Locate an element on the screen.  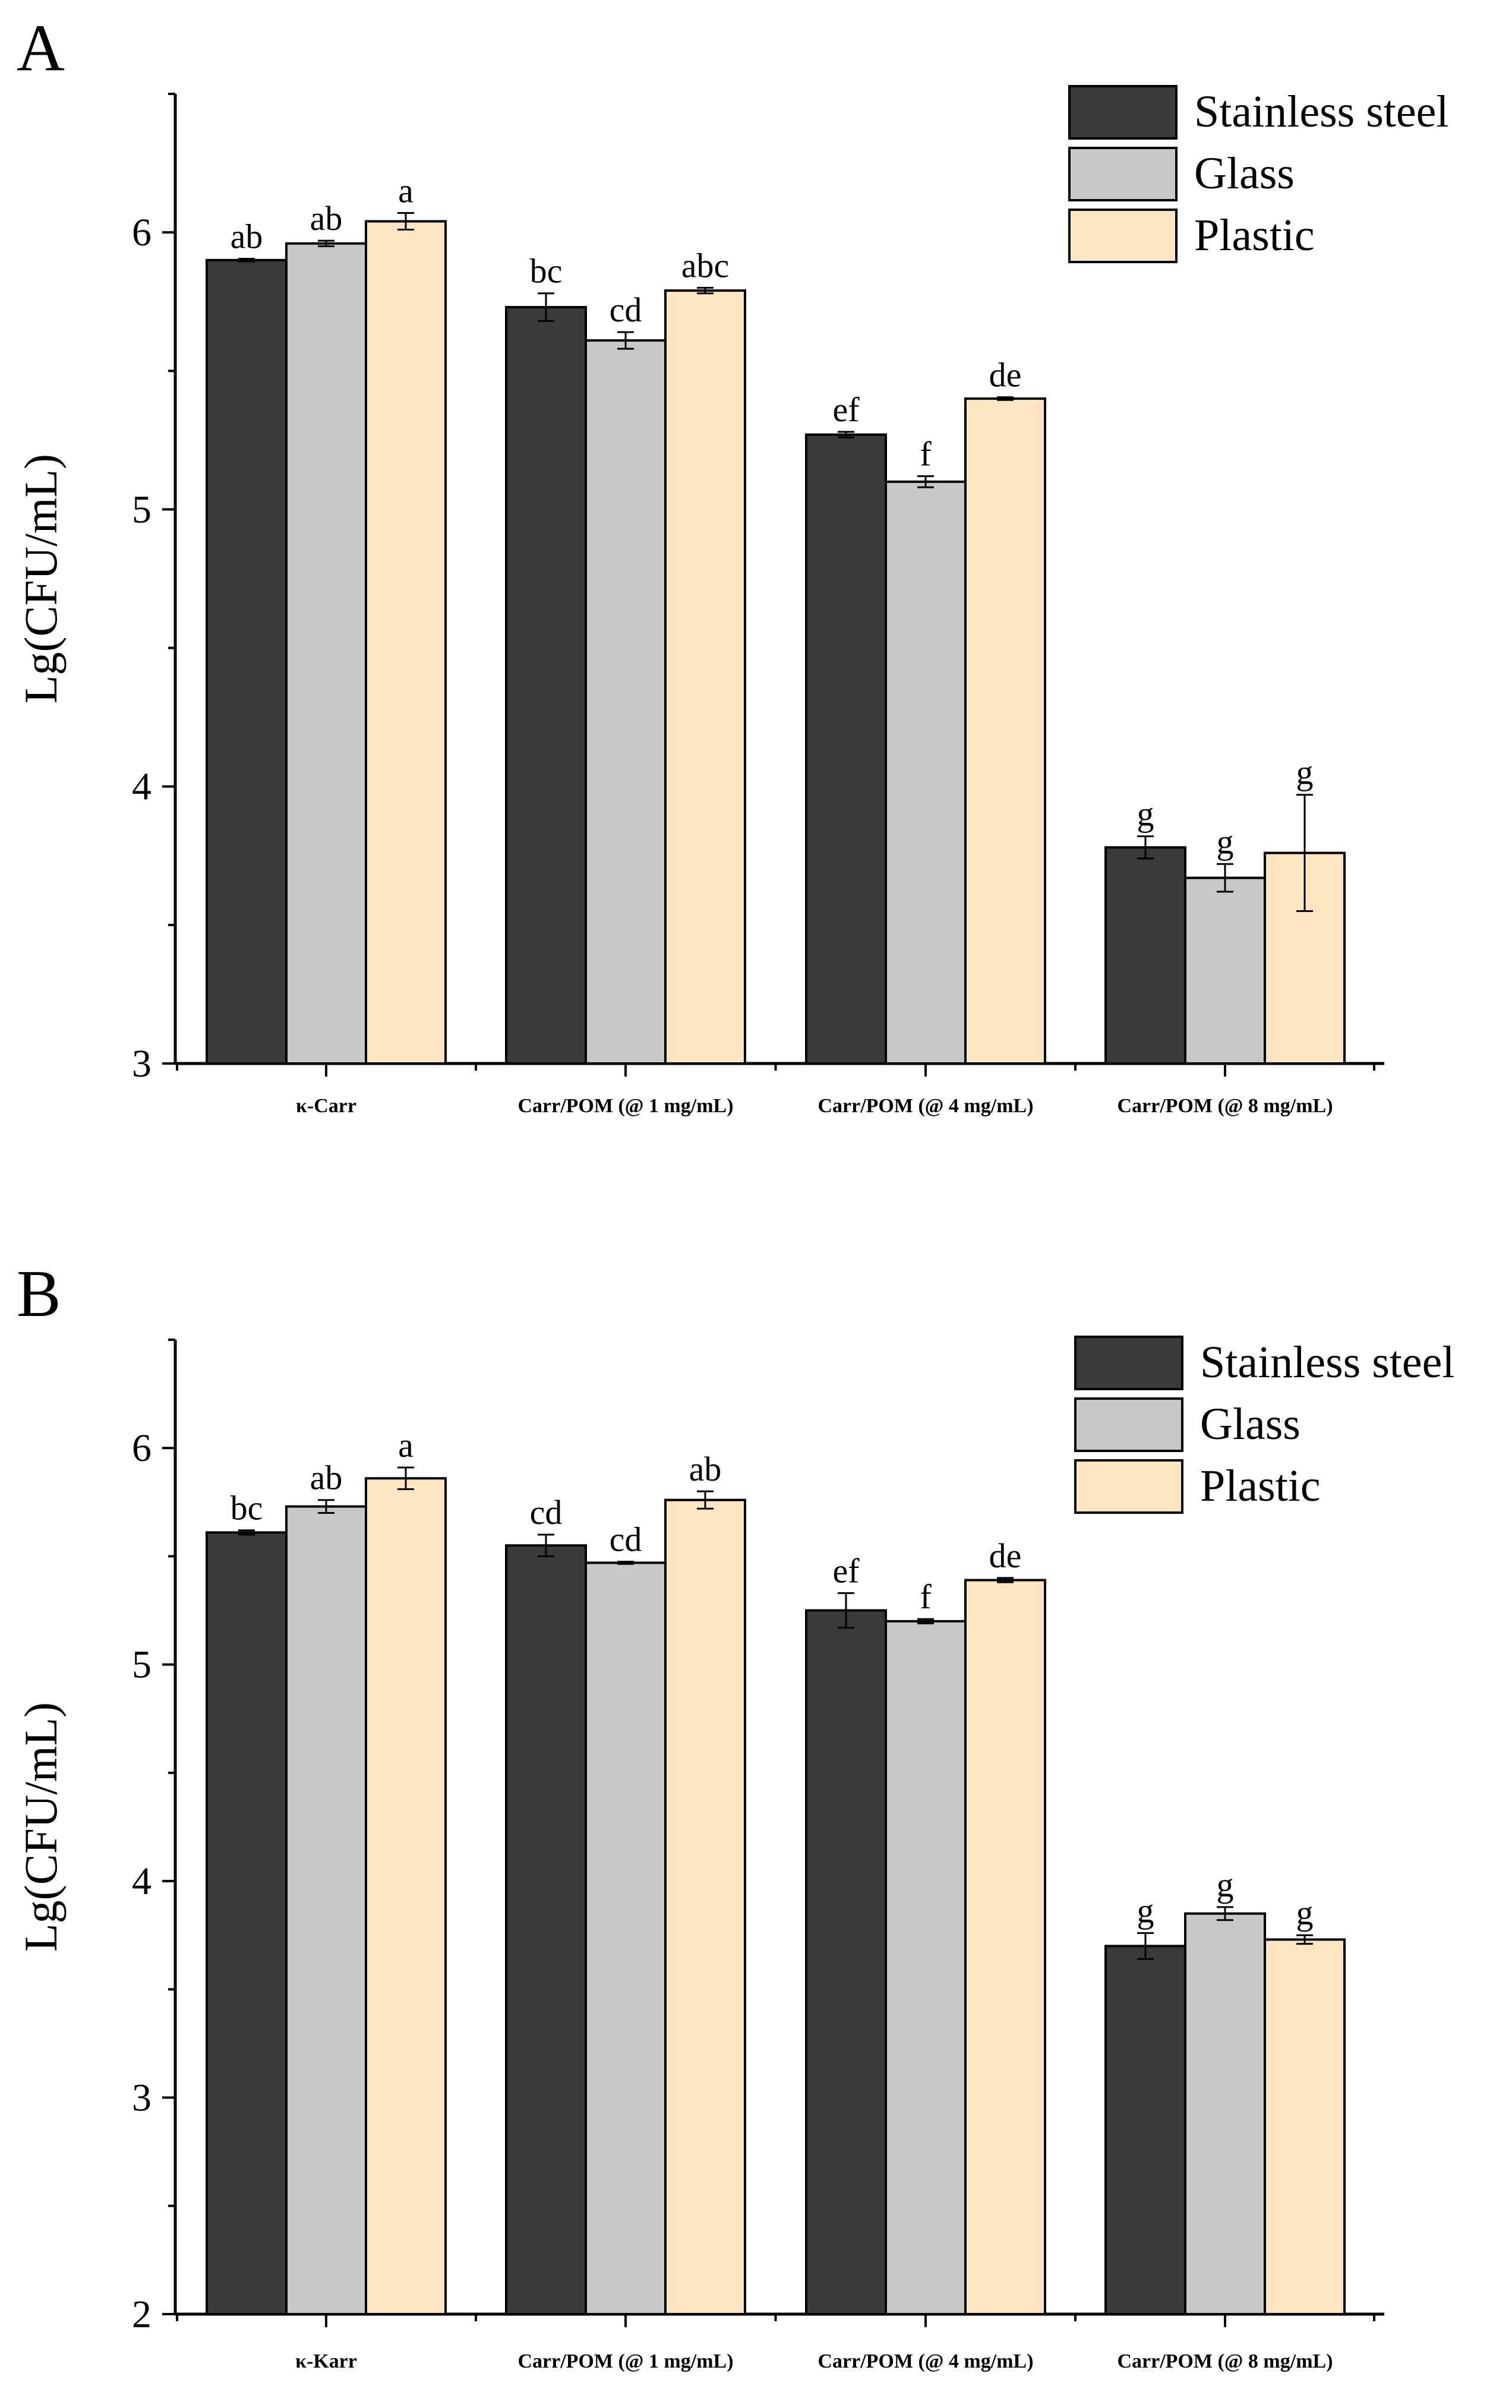
category-label: κ-Karr is located at coordinates (326, 2361).